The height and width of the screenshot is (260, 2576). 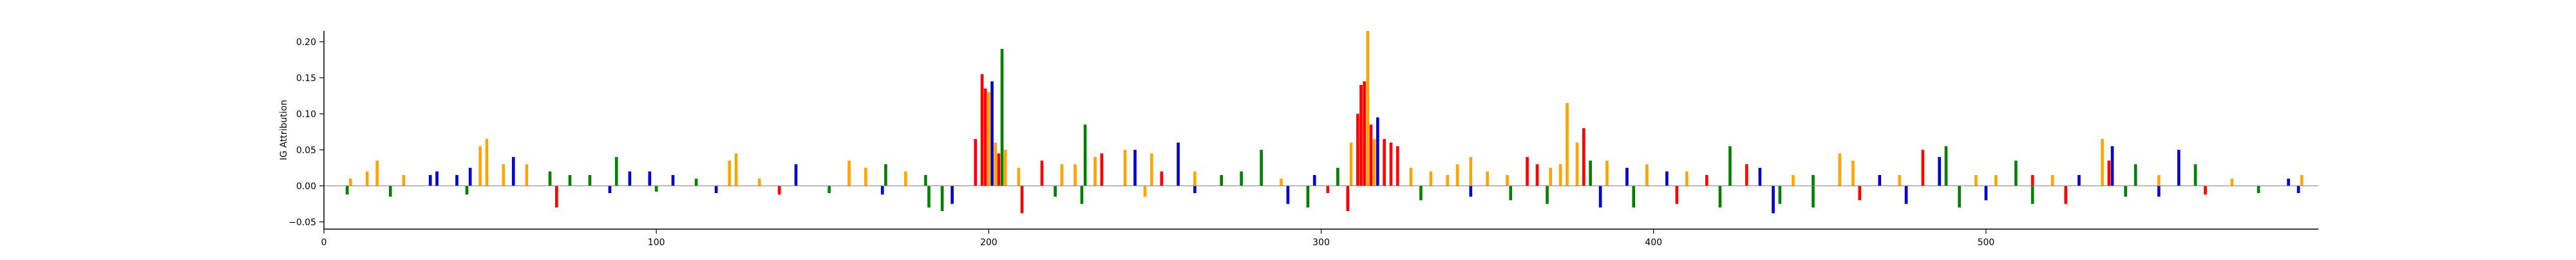 What do you see at coordinates (1985, 243) in the screenshot?
I see `x-tick-label-5: 500` at bounding box center [1985, 243].